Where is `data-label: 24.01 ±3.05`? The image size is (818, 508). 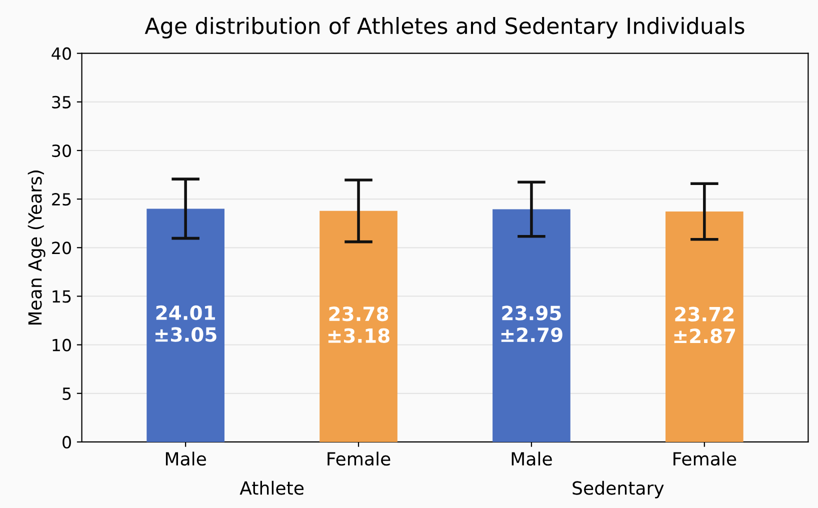 data-label: 24.01 ±3.05 is located at coordinates (185, 323).